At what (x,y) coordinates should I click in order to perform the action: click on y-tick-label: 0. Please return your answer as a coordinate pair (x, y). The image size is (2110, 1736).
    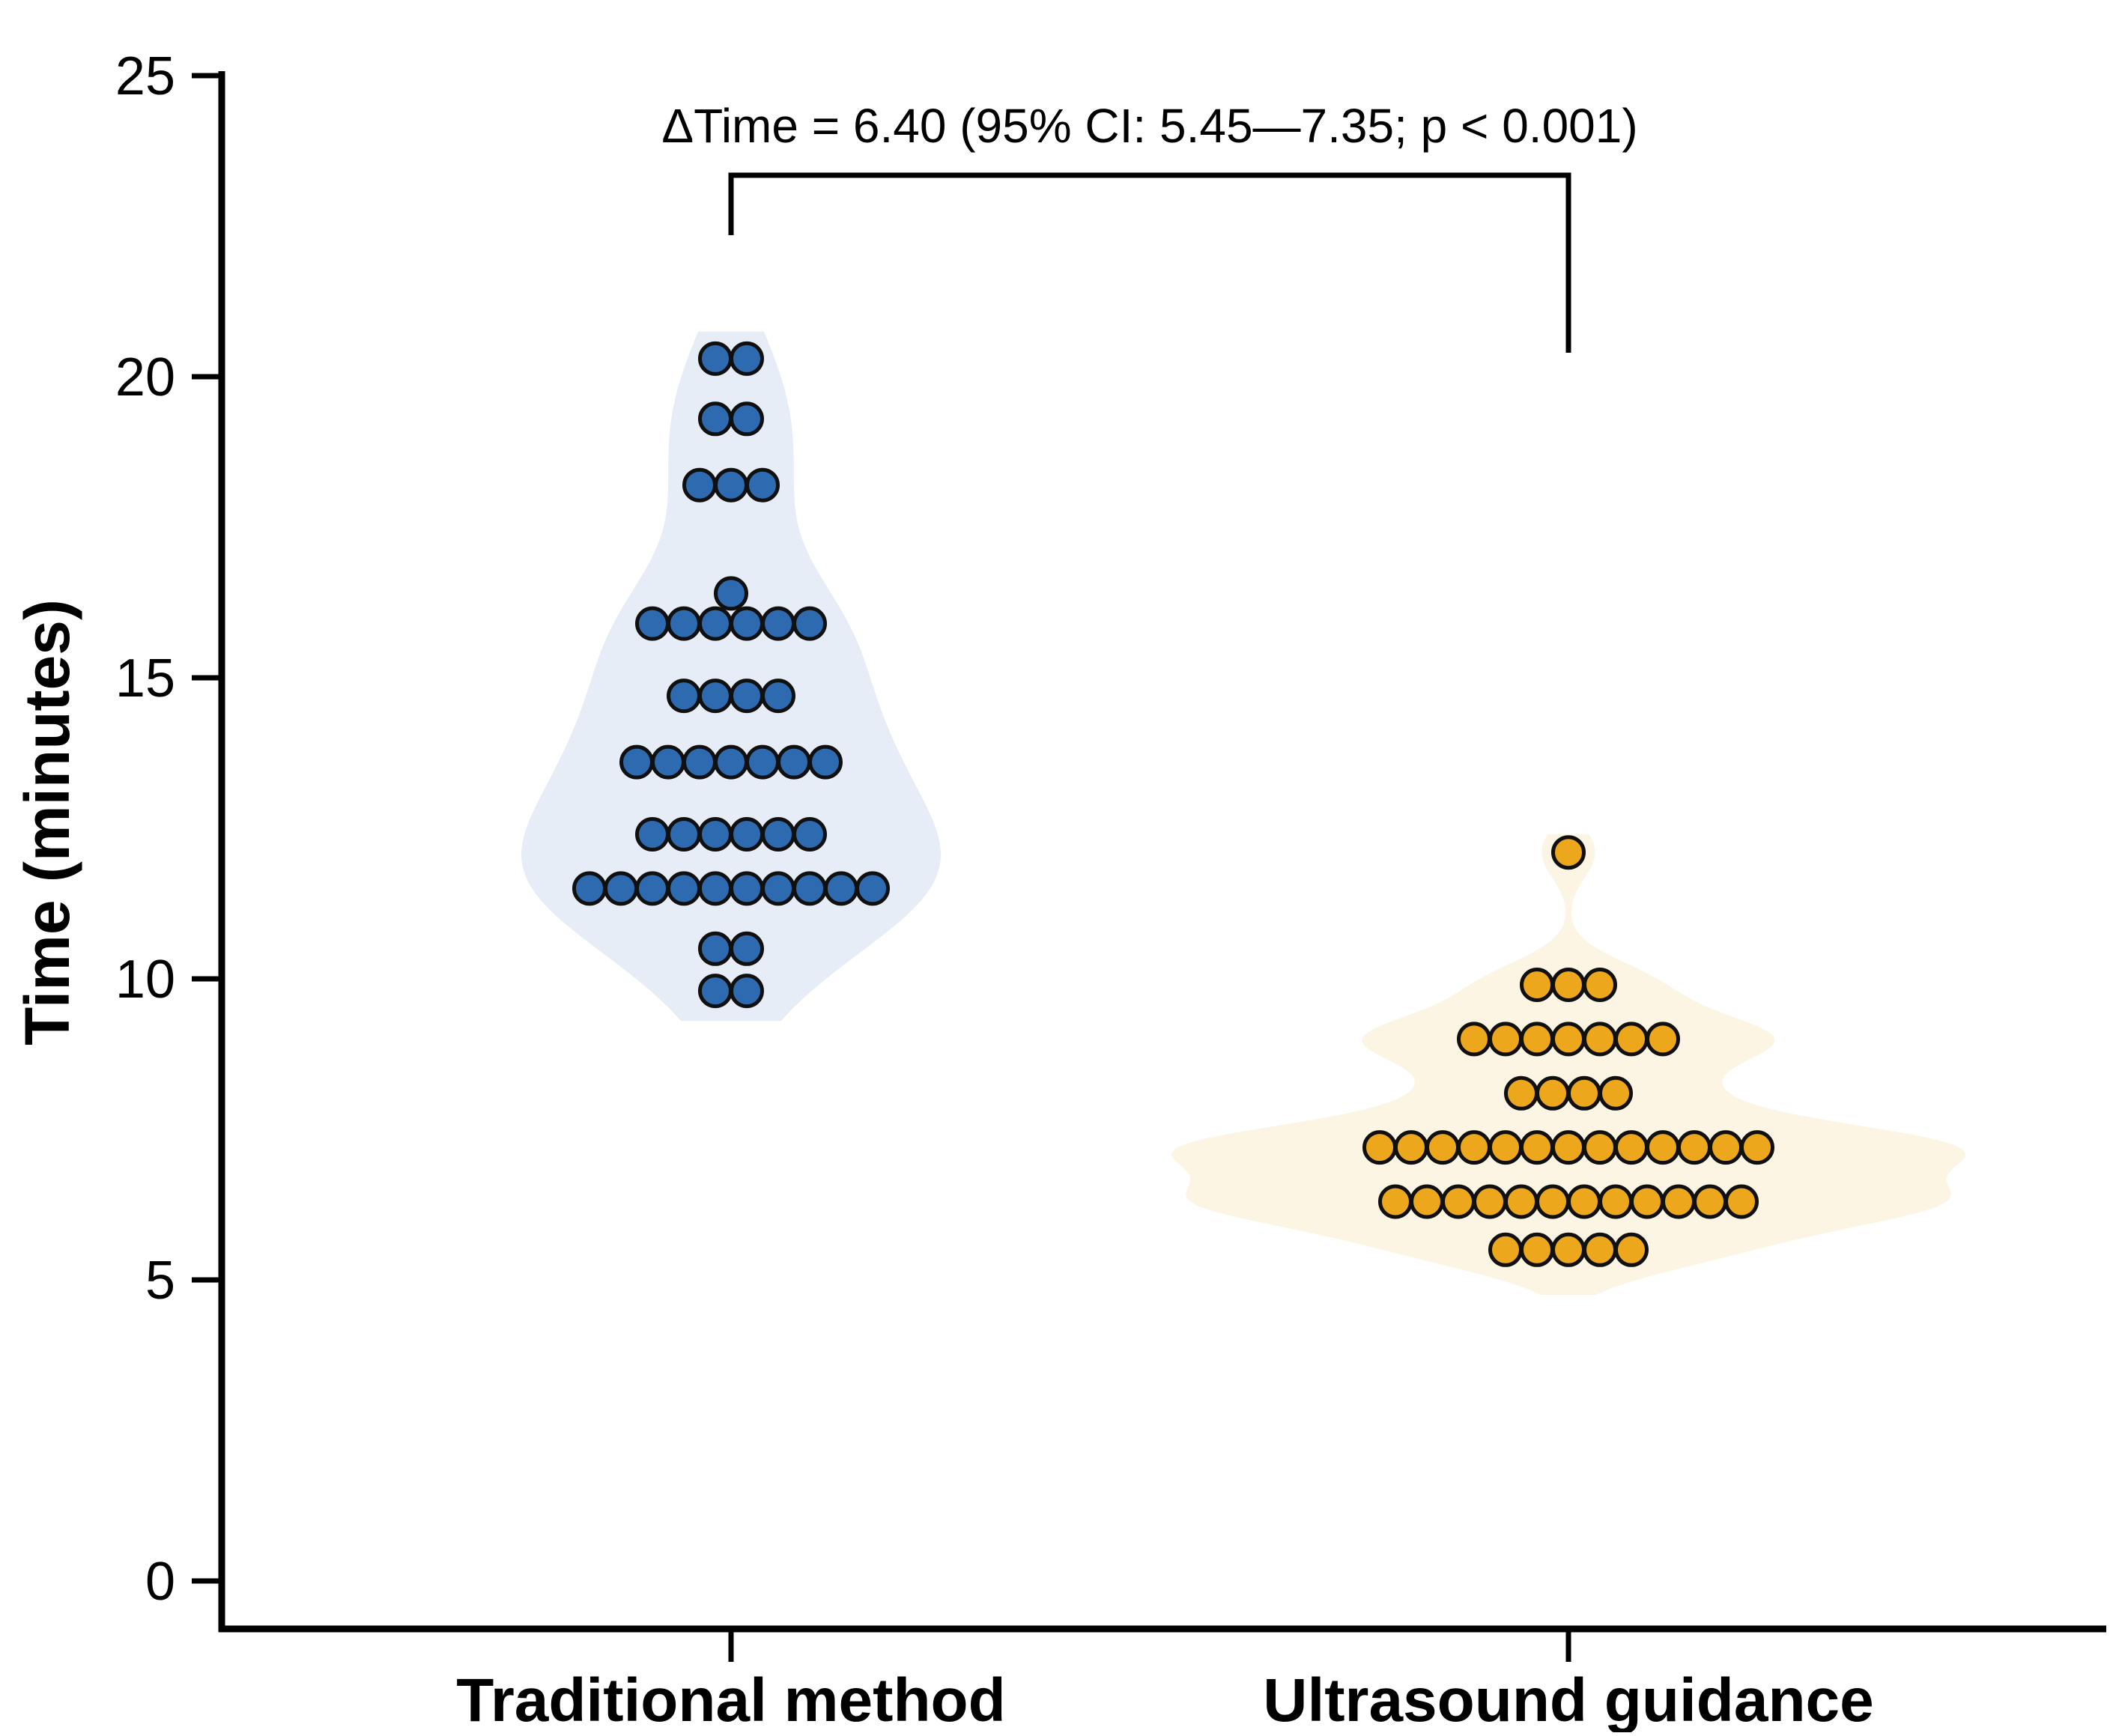
    Looking at the image, I should click on (160, 1582).